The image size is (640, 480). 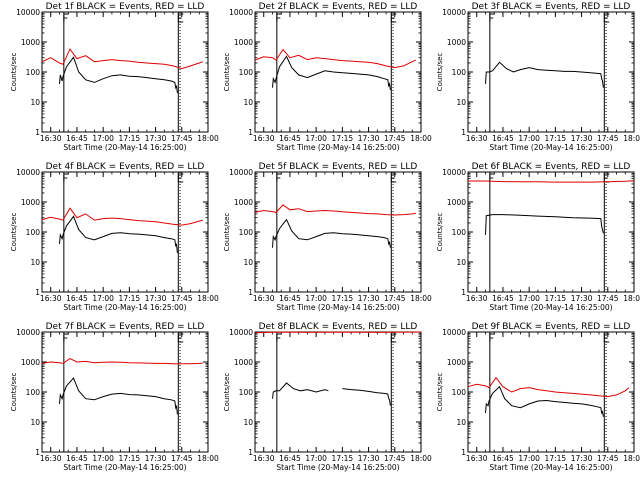 What do you see at coordinates (551, 327) in the screenshot?
I see `chart-title: Det 9f BLACK = Events, RED = LLD` at bounding box center [551, 327].